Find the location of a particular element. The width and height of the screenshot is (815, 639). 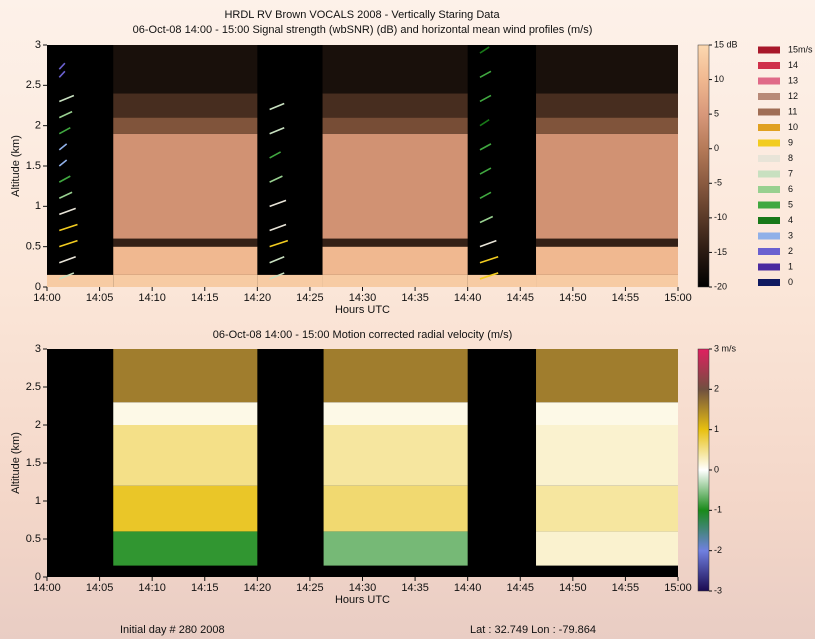

footer-right: Lat : 32.749 Lon : -79.864 is located at coordinates (533, 630).